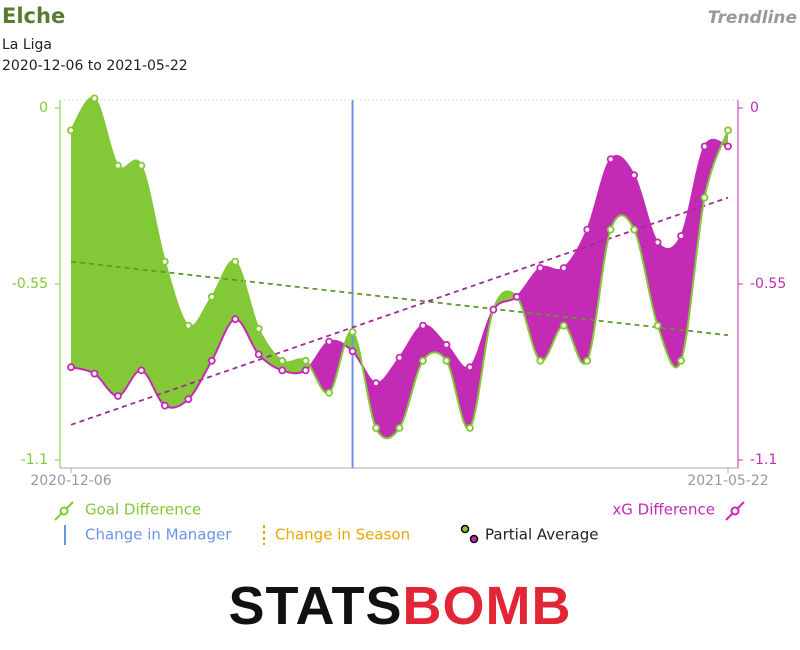 Image resolution: width=800 pixels, height=650 pixels. What do you see at coordinates (399, 298) in the screenshot?
I see `trendline` at bounding box center [399, 298].